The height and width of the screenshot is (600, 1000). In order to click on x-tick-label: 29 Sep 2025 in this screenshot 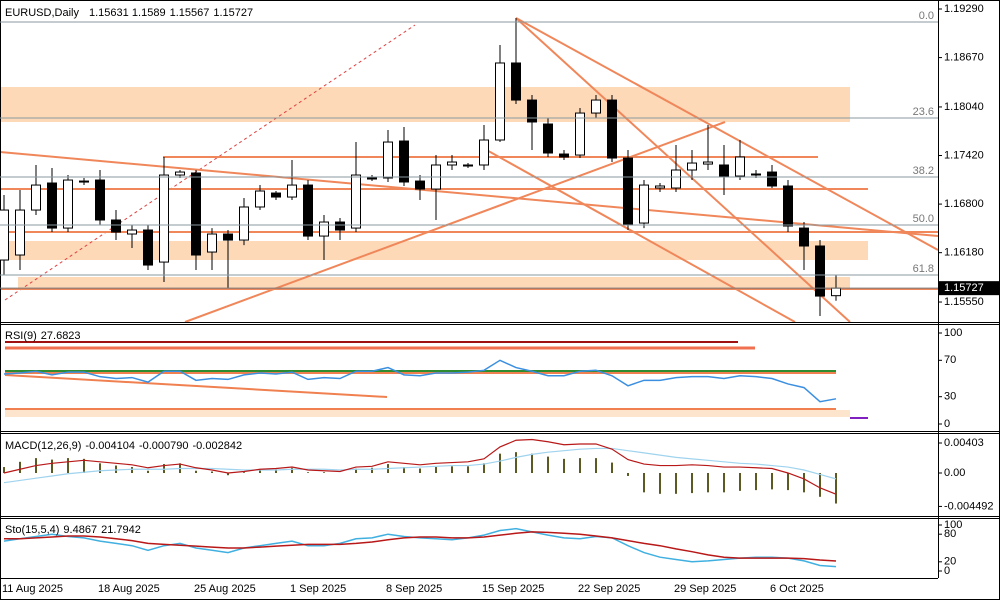, I will do `click(705, 589)`.